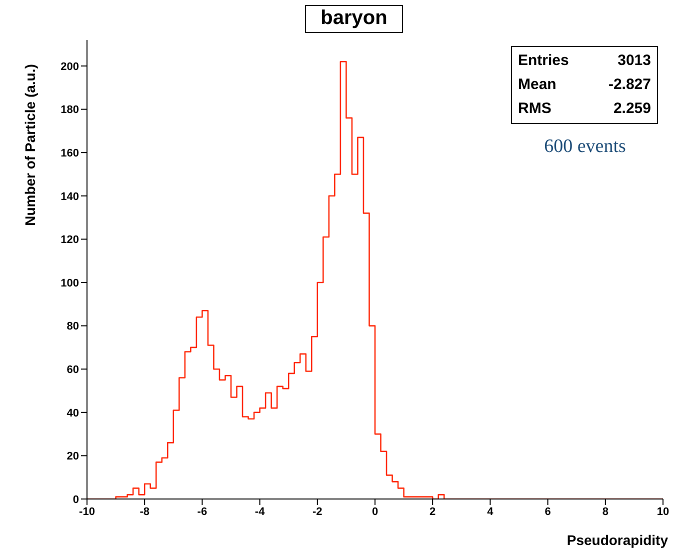 This screenshot has height=555, width=674. Describe the element at coordinates (260, 512) in the screenshot. I see `x-tick-label: -4` at that location.